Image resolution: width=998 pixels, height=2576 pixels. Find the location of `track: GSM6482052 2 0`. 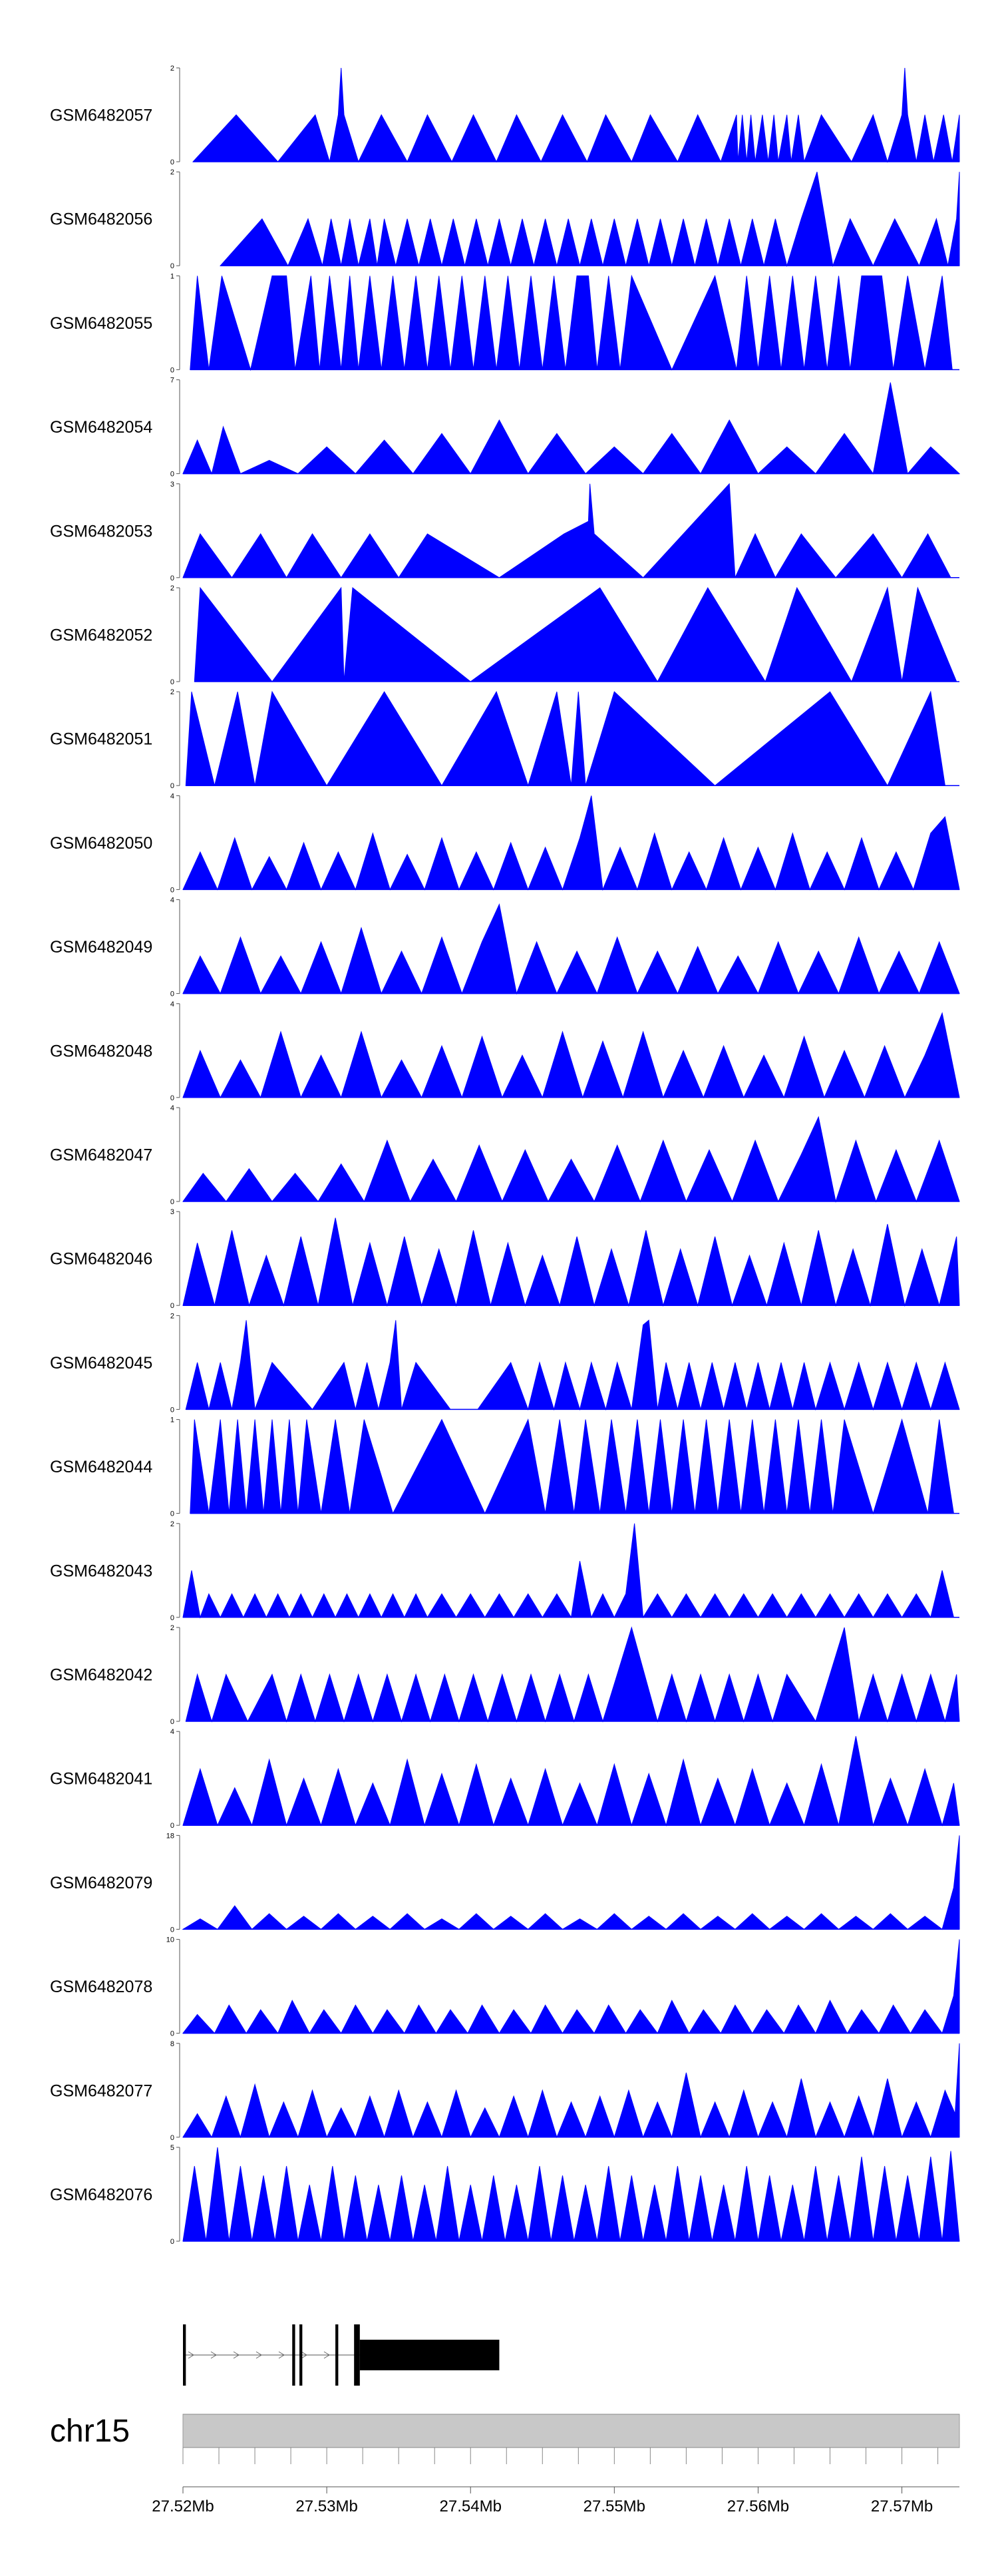

track: GSM6482052 2 0 is located at coordinates (504, 635).